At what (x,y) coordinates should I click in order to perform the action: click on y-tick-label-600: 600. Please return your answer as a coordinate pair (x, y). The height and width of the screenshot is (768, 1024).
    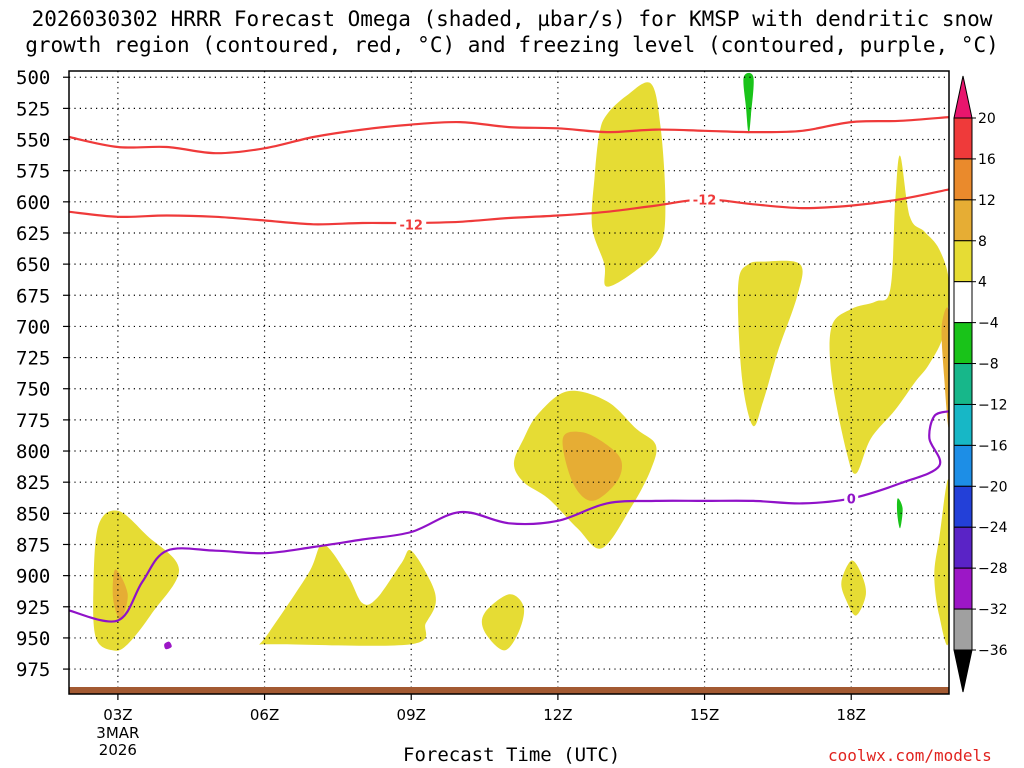
    Looking at the image, I should click on (33, 203).